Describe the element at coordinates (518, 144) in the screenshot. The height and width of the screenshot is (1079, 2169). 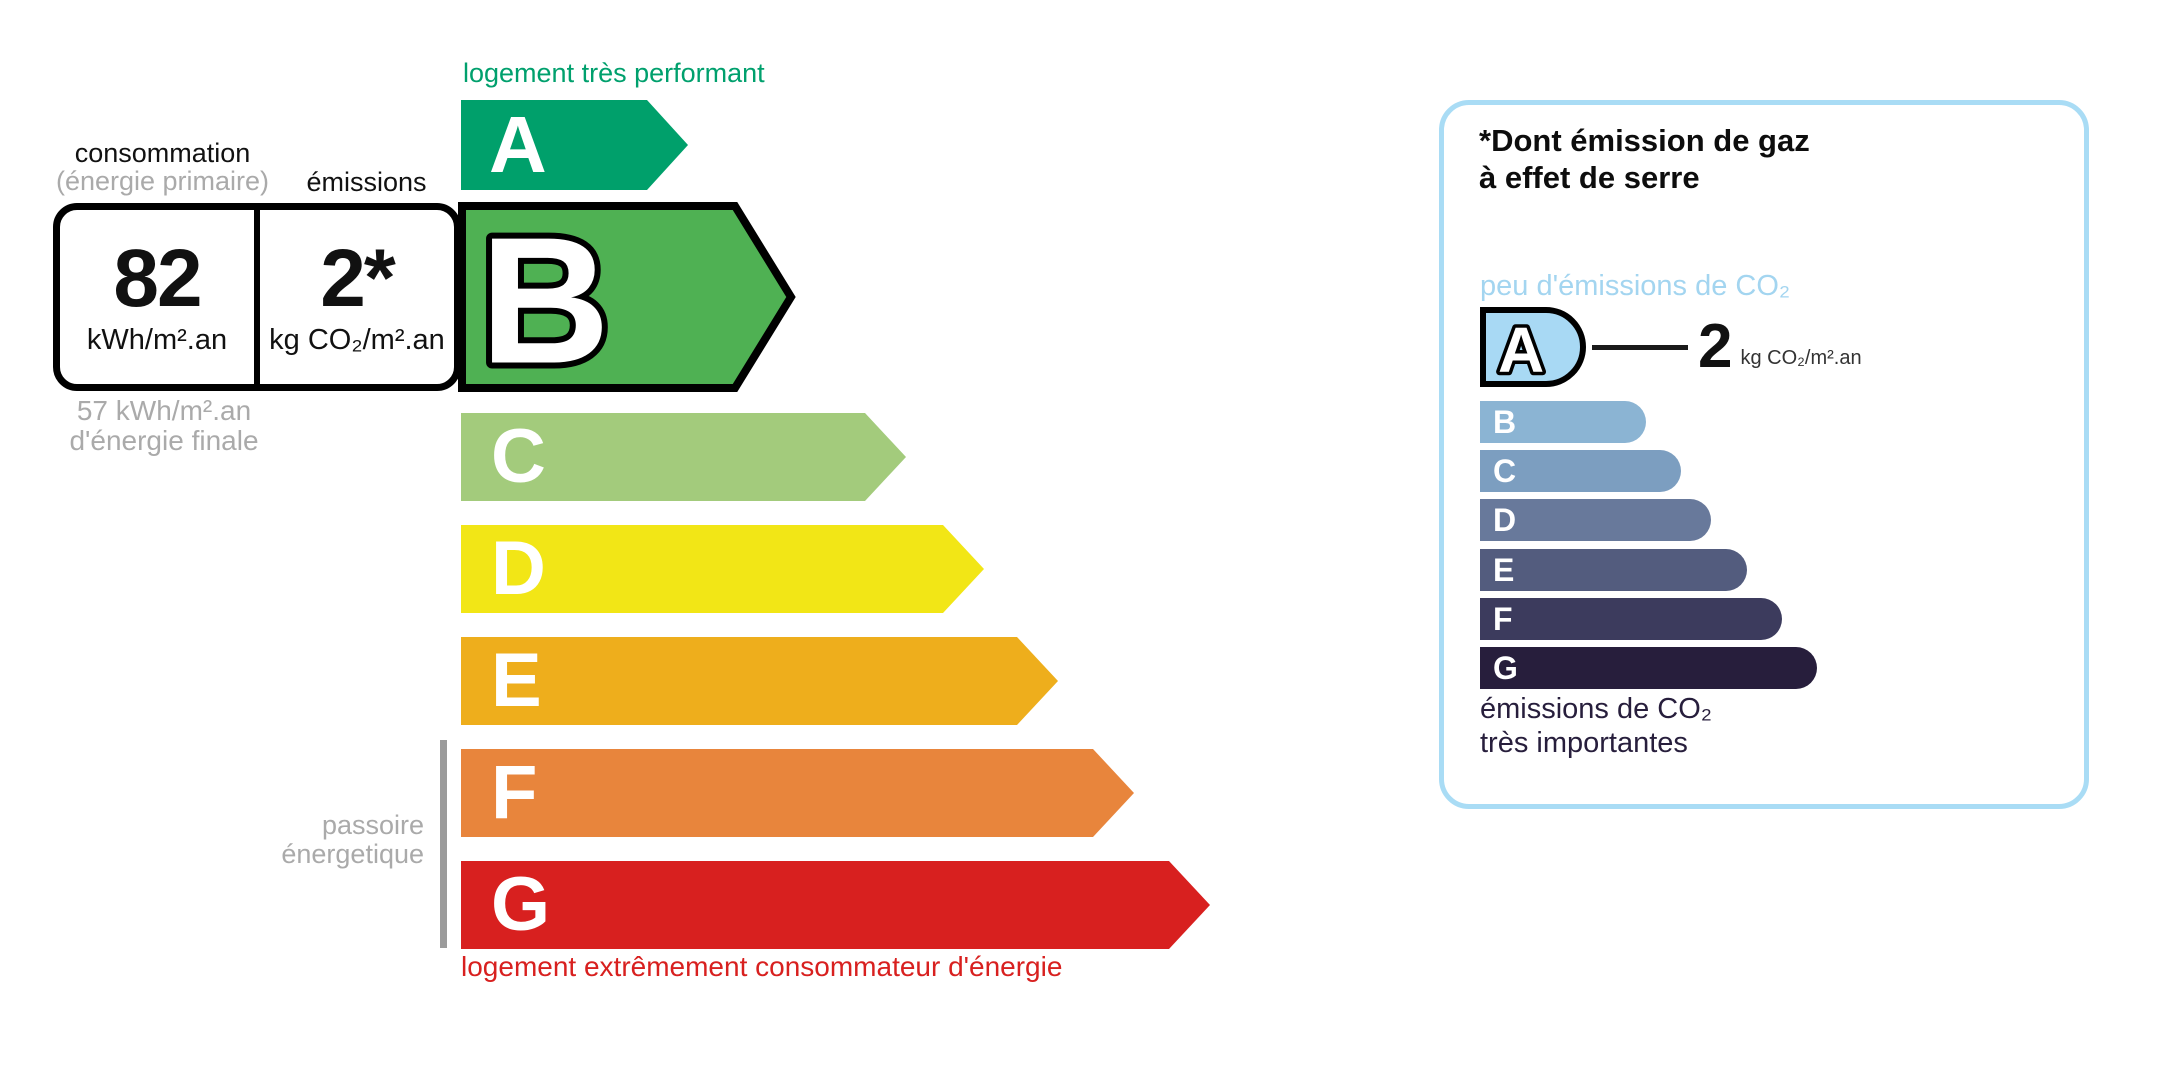
I see `energy-grade-letter-a: A` at that location.